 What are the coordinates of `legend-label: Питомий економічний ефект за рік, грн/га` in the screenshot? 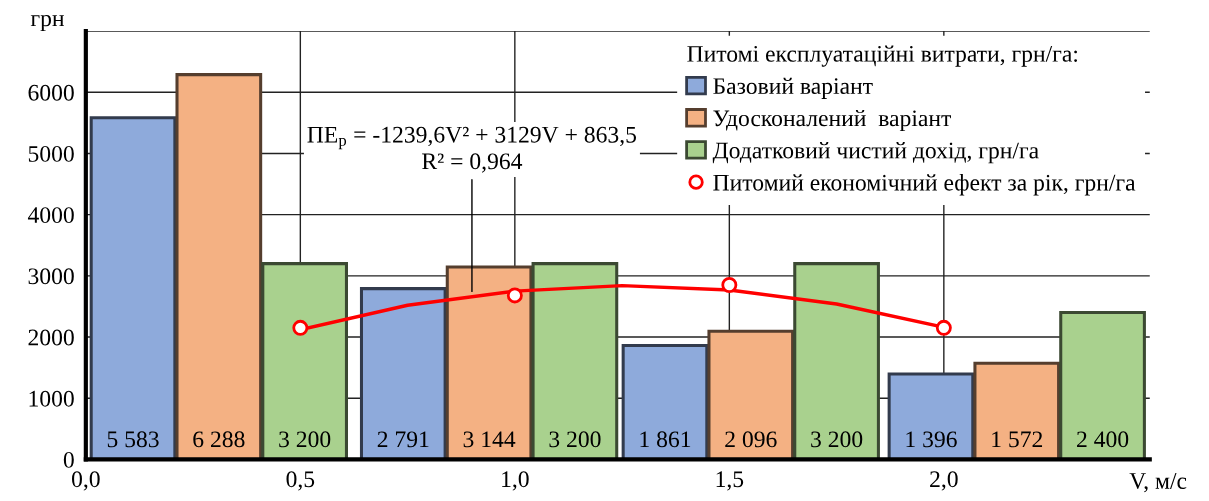 It's located at (924, 185).